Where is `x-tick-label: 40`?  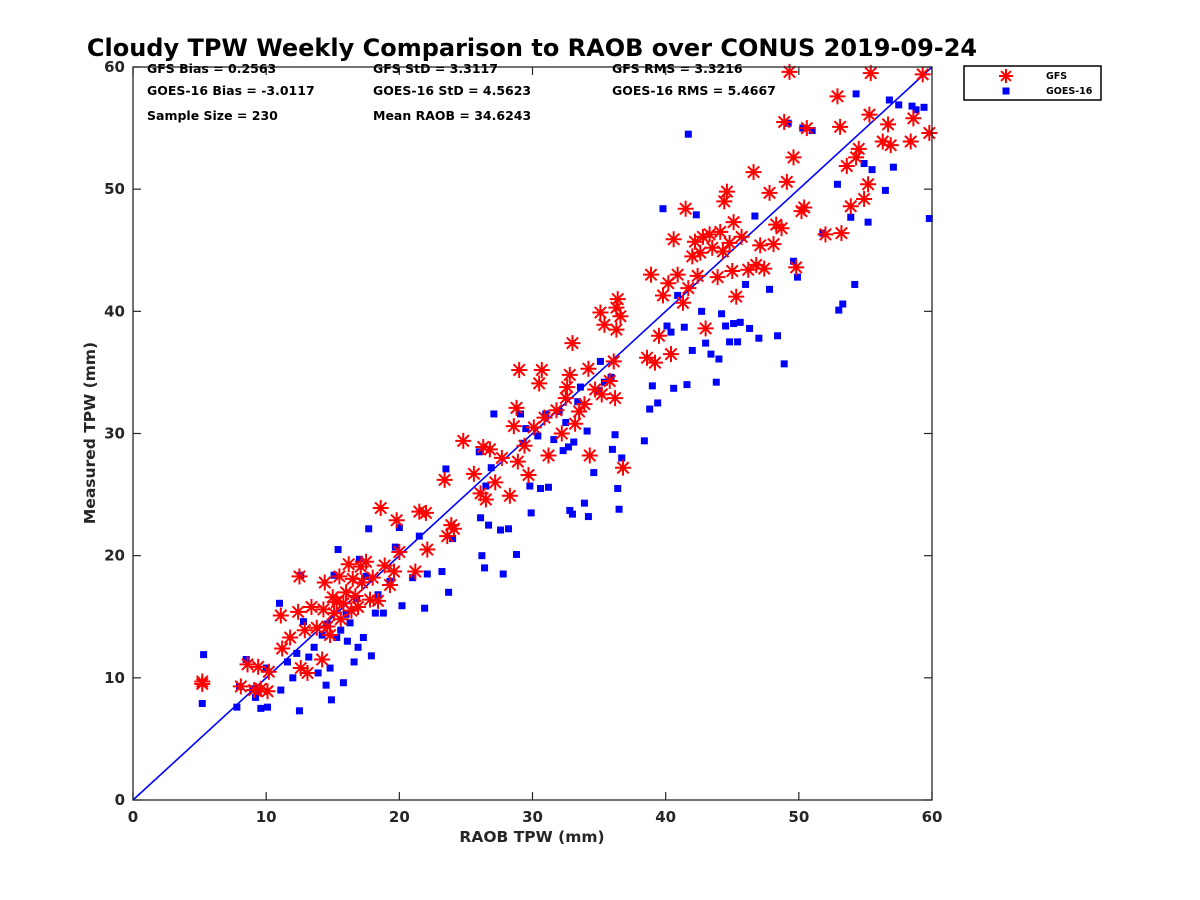 x-tick-label: 40 is located at coordinates (665, 817).